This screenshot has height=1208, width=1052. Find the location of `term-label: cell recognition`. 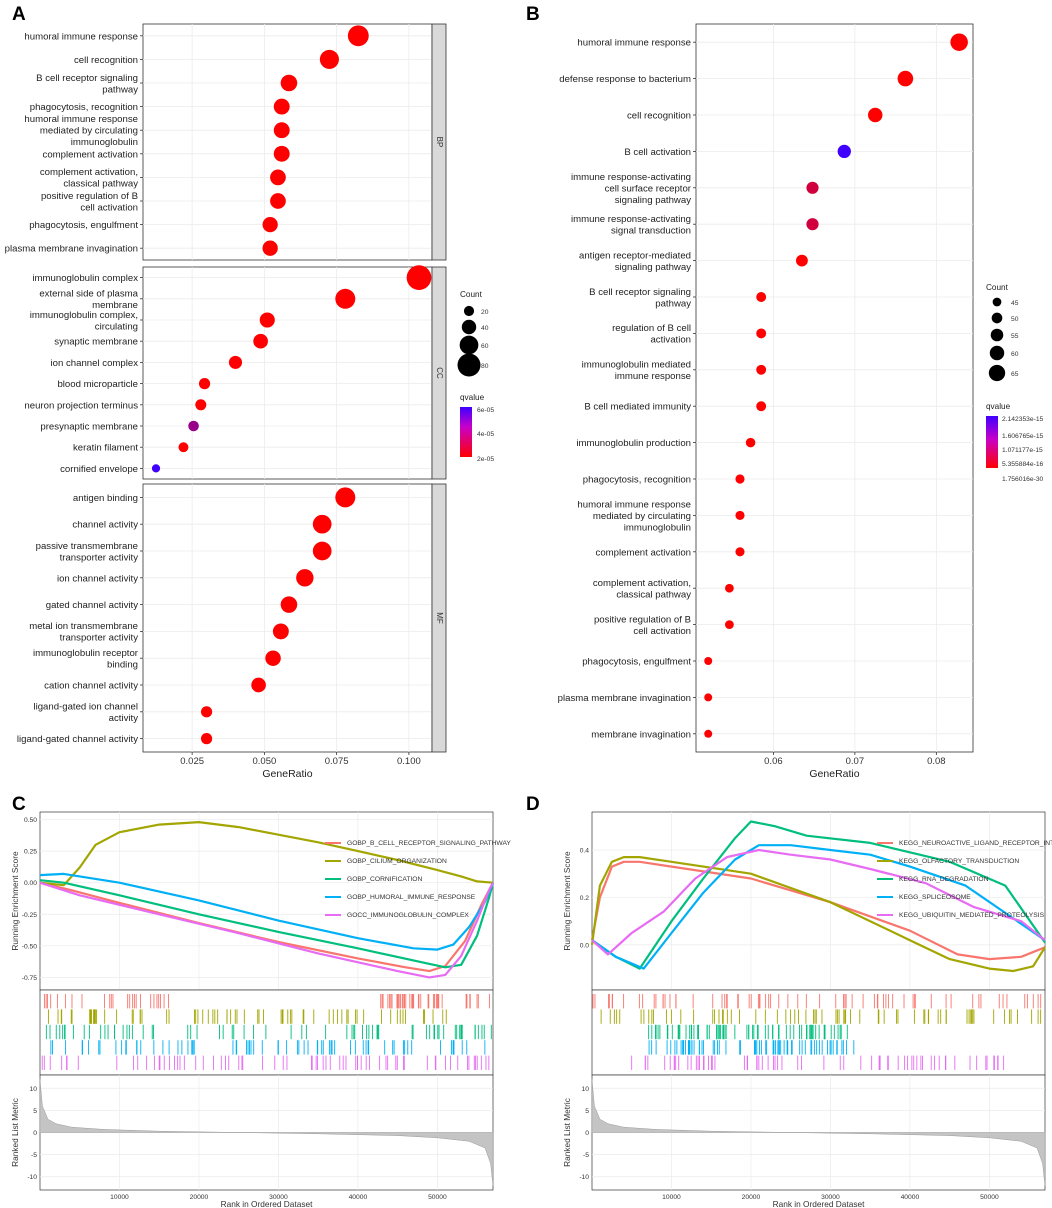

term-label: cell recognition is located at coordinates (106, 60).